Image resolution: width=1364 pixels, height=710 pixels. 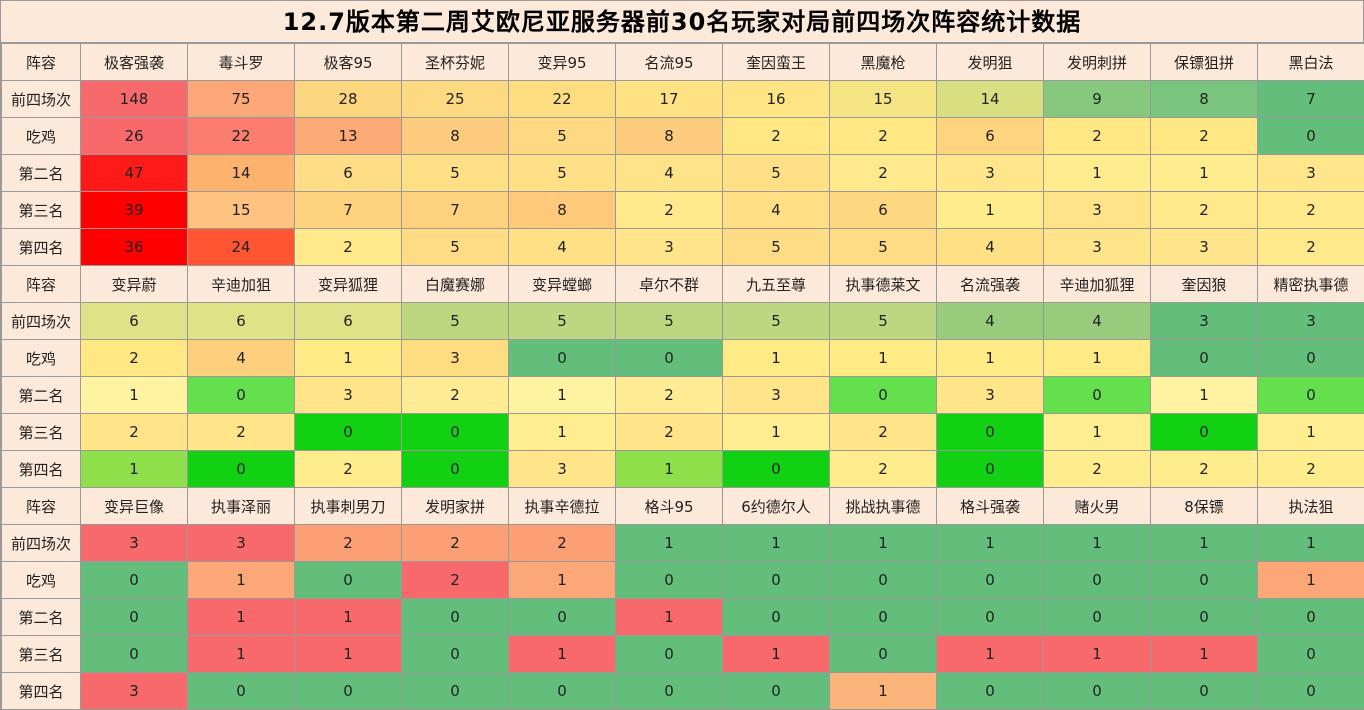 I want to click on stat-value-cell: 24, so click(x=241, y=247).